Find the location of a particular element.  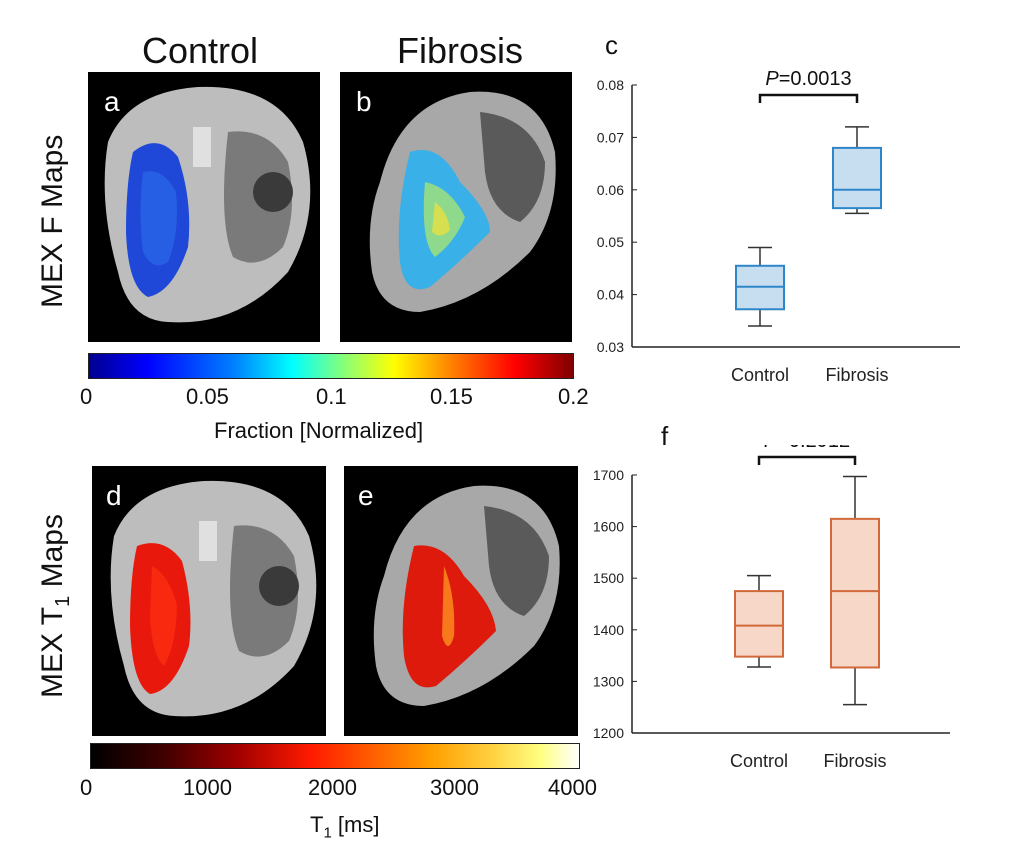

t1-colorbar-tick: 4000 is located at coordinates (572, 787).